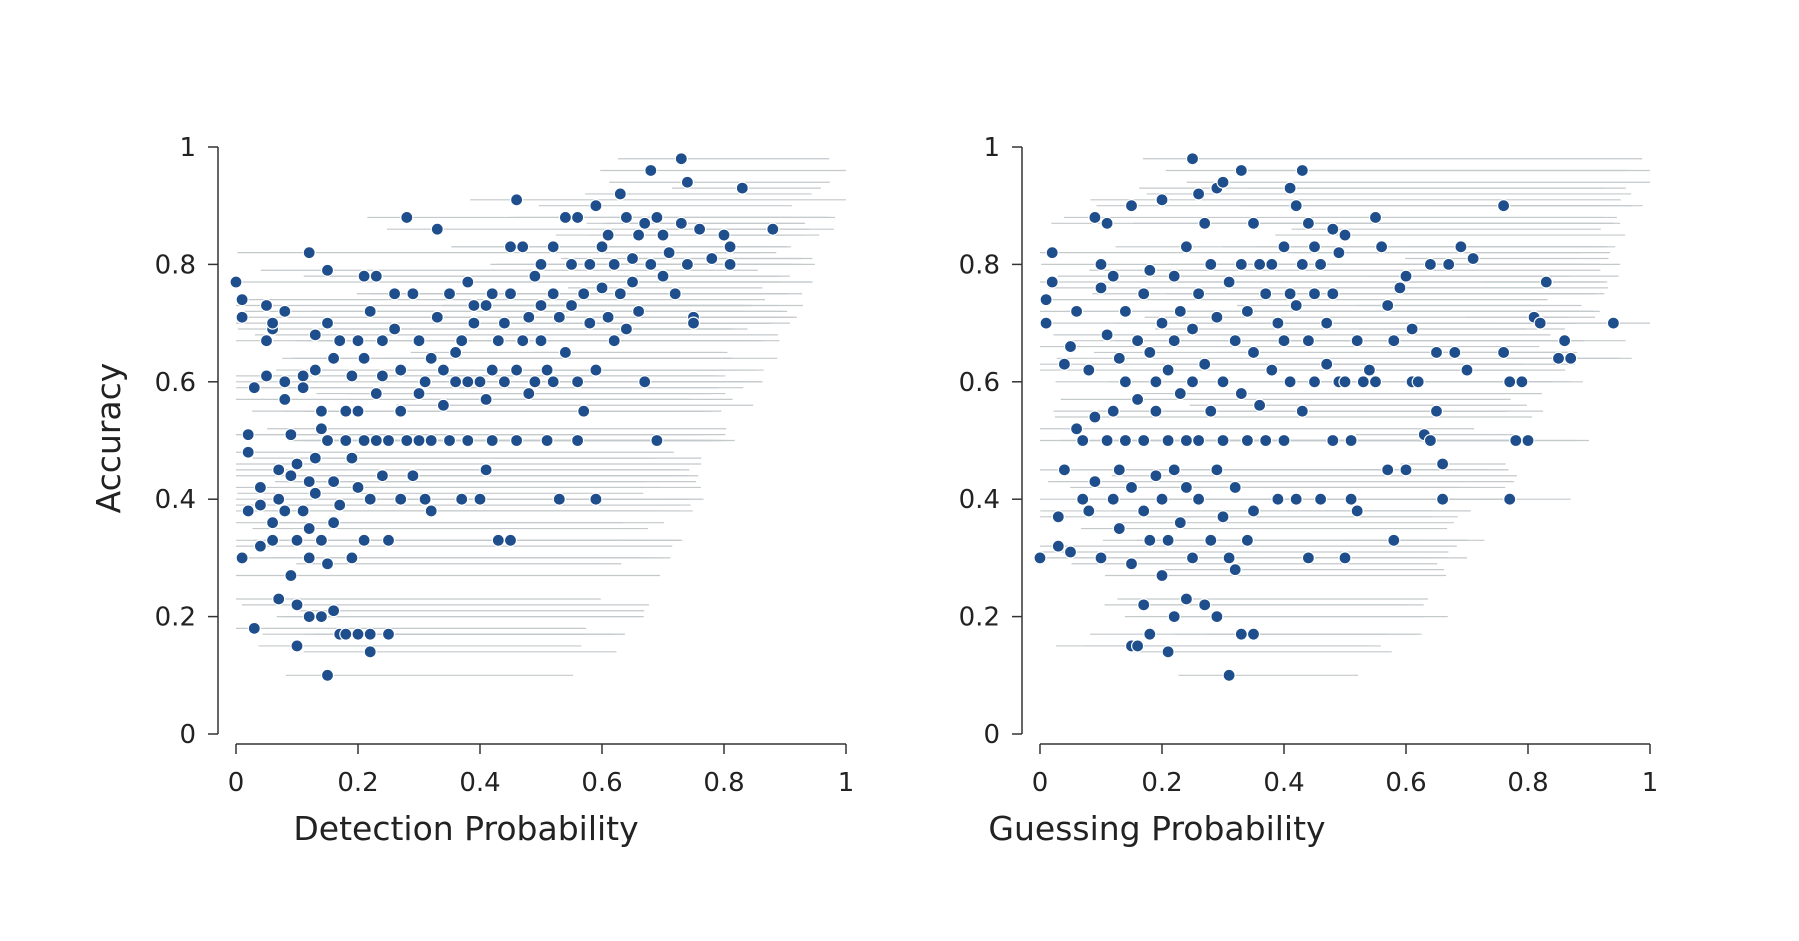 The image size is (1799, 941). What do you see at coordinates (991, 735) in the screenshot?
I see `y-tick-label: 0` at bounding box center [991, 735].